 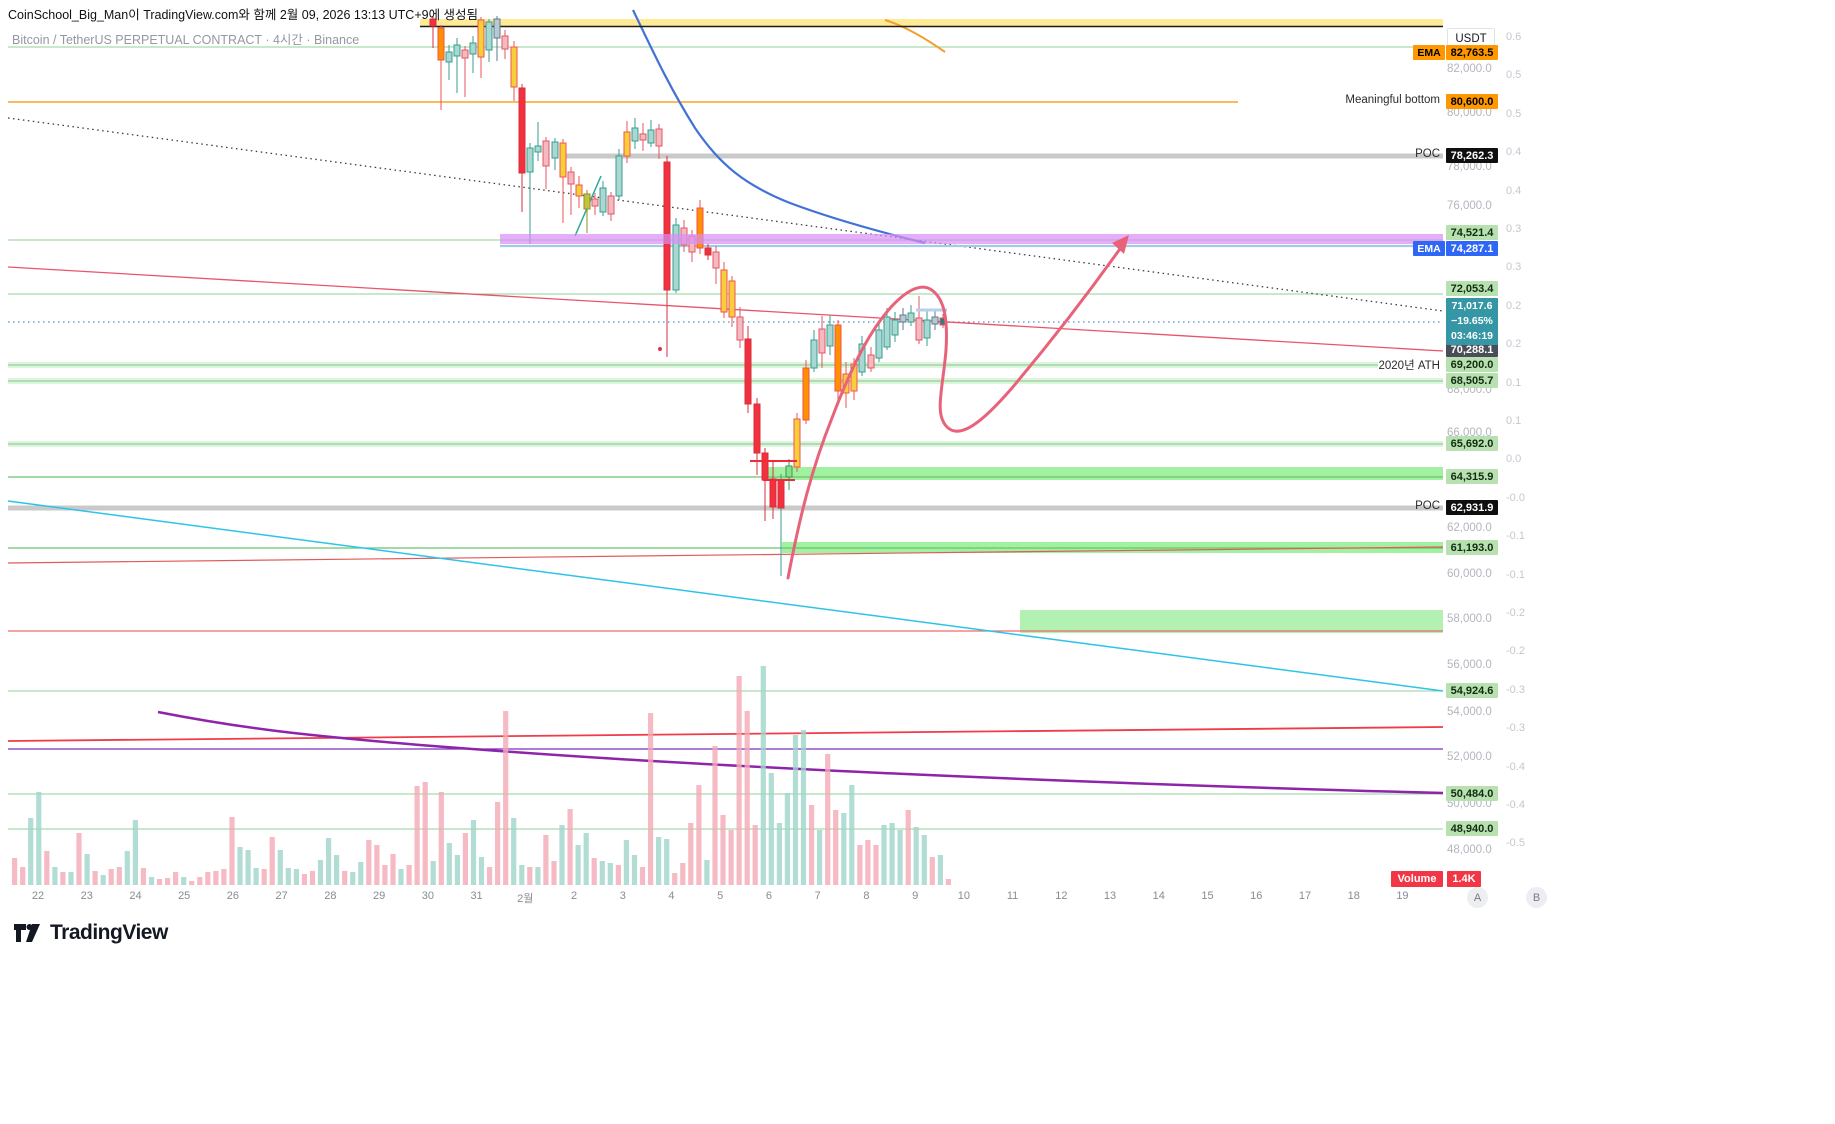 What do you see at coordinates (1469, 528) in the screenshot?
I see `price-axis-label: 62,000.0` at bounding box center [1469, 528].